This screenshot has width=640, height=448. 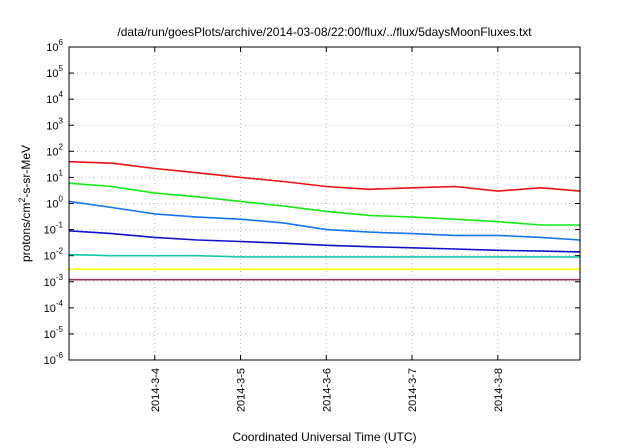 What do you see at coordinates (54, 72) in the screenshot?
I see `y-tick-label: 10⁵` at bounding box center [54, 72].